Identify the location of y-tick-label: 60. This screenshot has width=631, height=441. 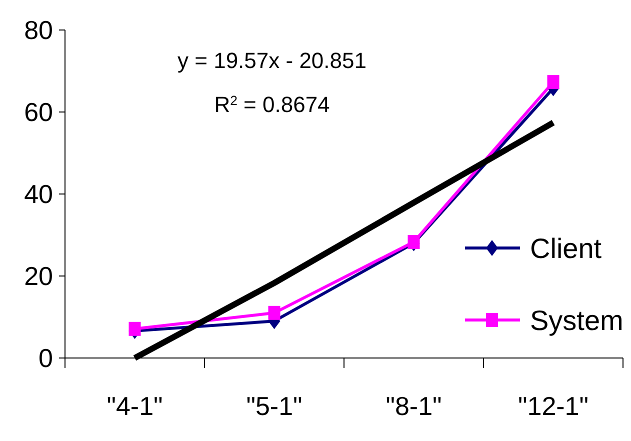
(38, 112).